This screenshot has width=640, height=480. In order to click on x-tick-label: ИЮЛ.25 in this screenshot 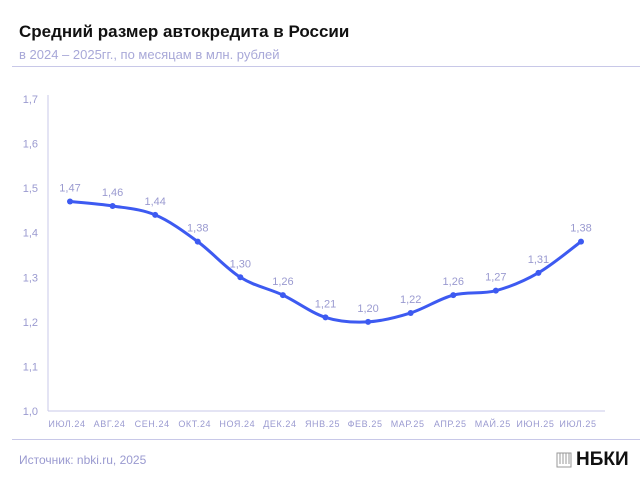, I will do `click(577, 424)`.